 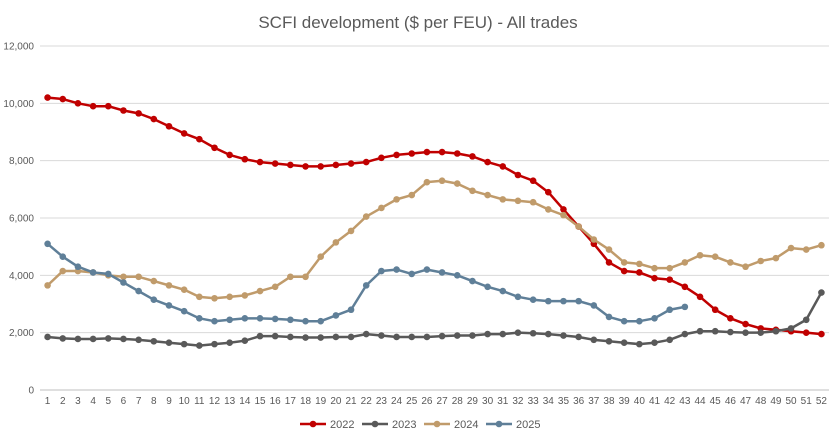 What do you see at coordinates (306, 401) in the screenshot?
I see `x-tick-label: 18` at bounding box center [306, 401].